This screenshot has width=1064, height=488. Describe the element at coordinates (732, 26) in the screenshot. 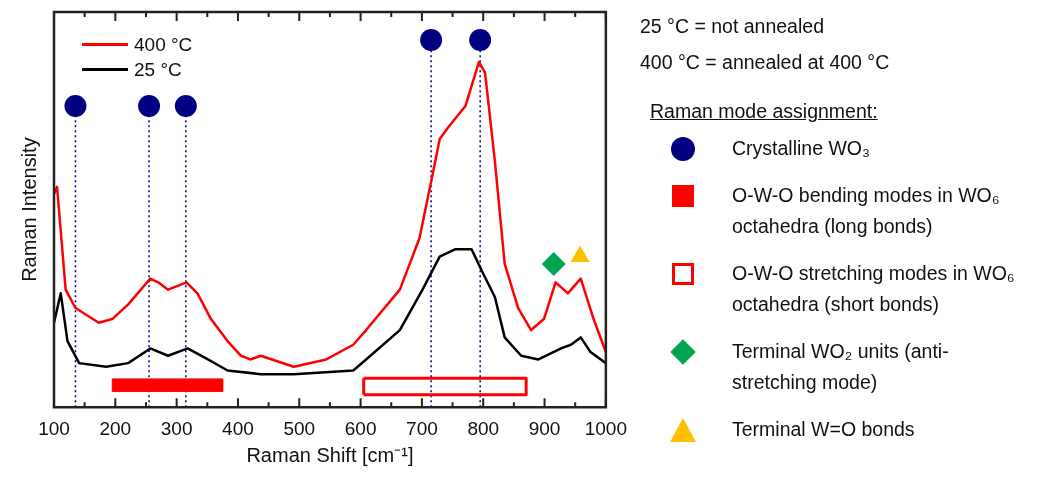

I see `text: 25 °C = not annealed` at that location.